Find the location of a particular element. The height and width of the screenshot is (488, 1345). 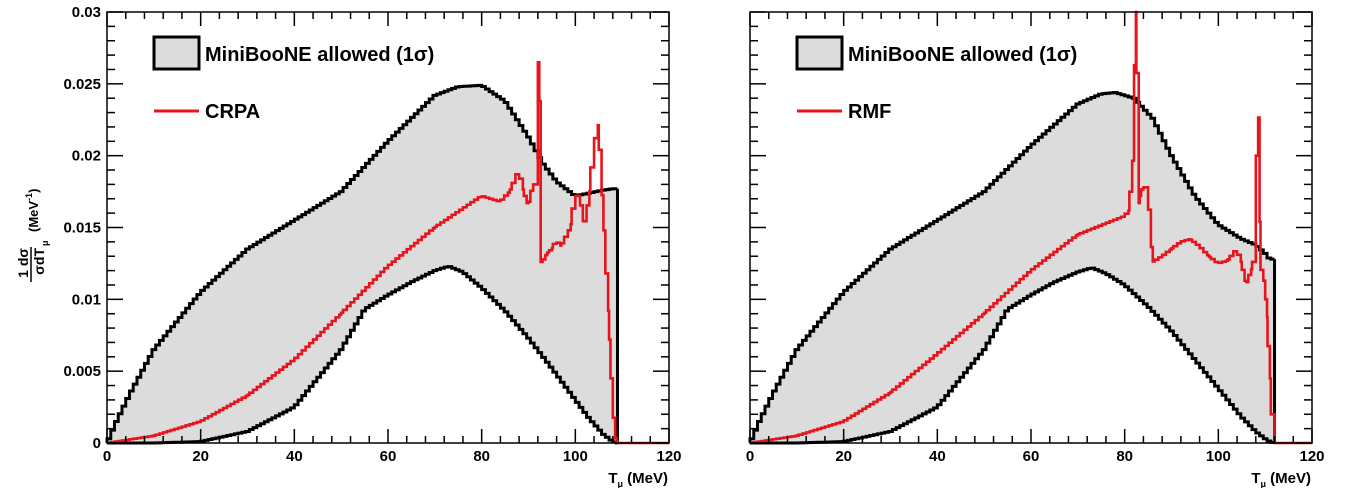

y-tick-label: 0 is located at coordinates (97, 443).